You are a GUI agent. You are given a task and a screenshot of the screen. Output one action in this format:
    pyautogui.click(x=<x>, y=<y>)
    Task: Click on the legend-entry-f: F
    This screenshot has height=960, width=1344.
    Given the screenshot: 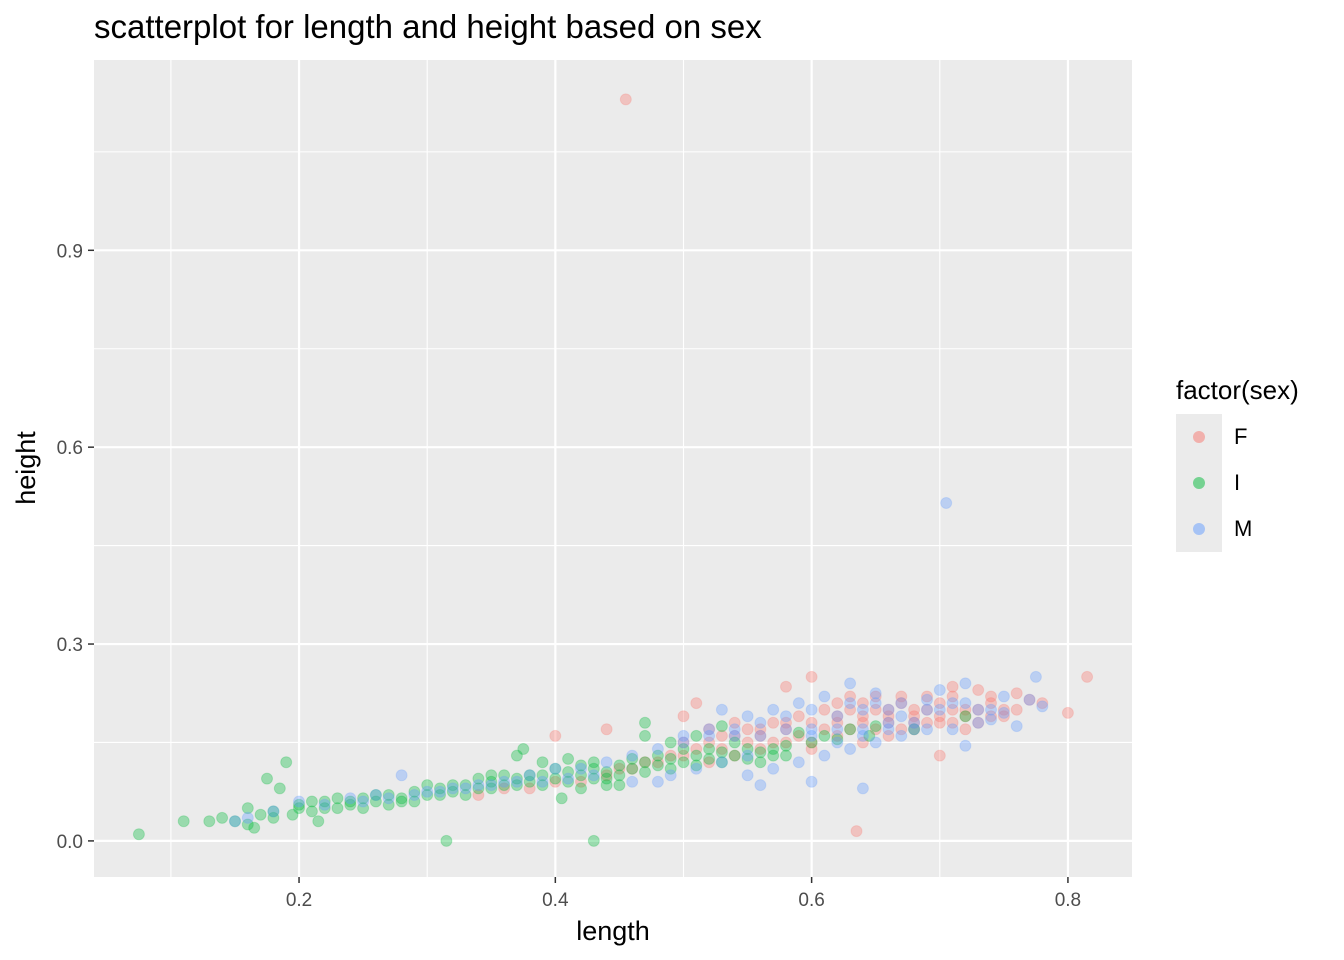 What is the action you would take?
    pyautogui.click(x=1237, y=437)
    